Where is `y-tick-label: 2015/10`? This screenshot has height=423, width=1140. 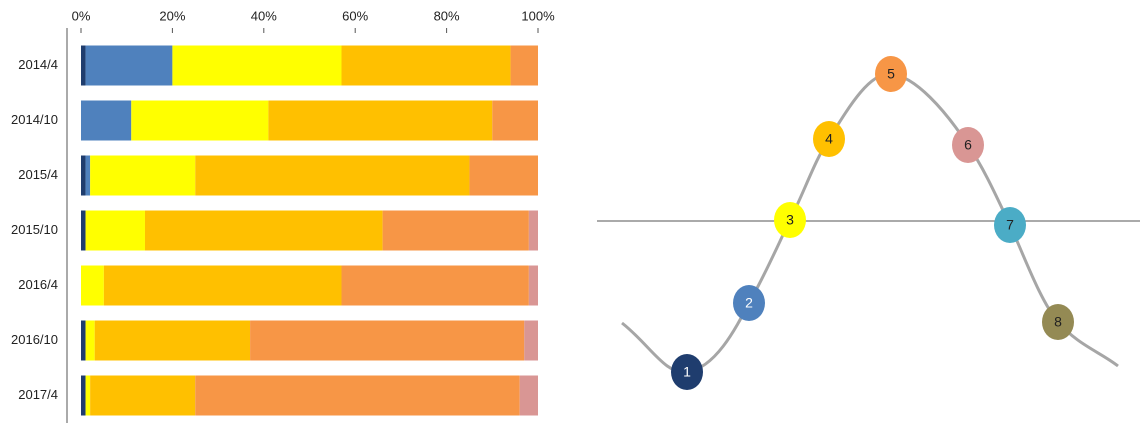
y-tick-label: 2015/10 is located at coordinates (34, 229).